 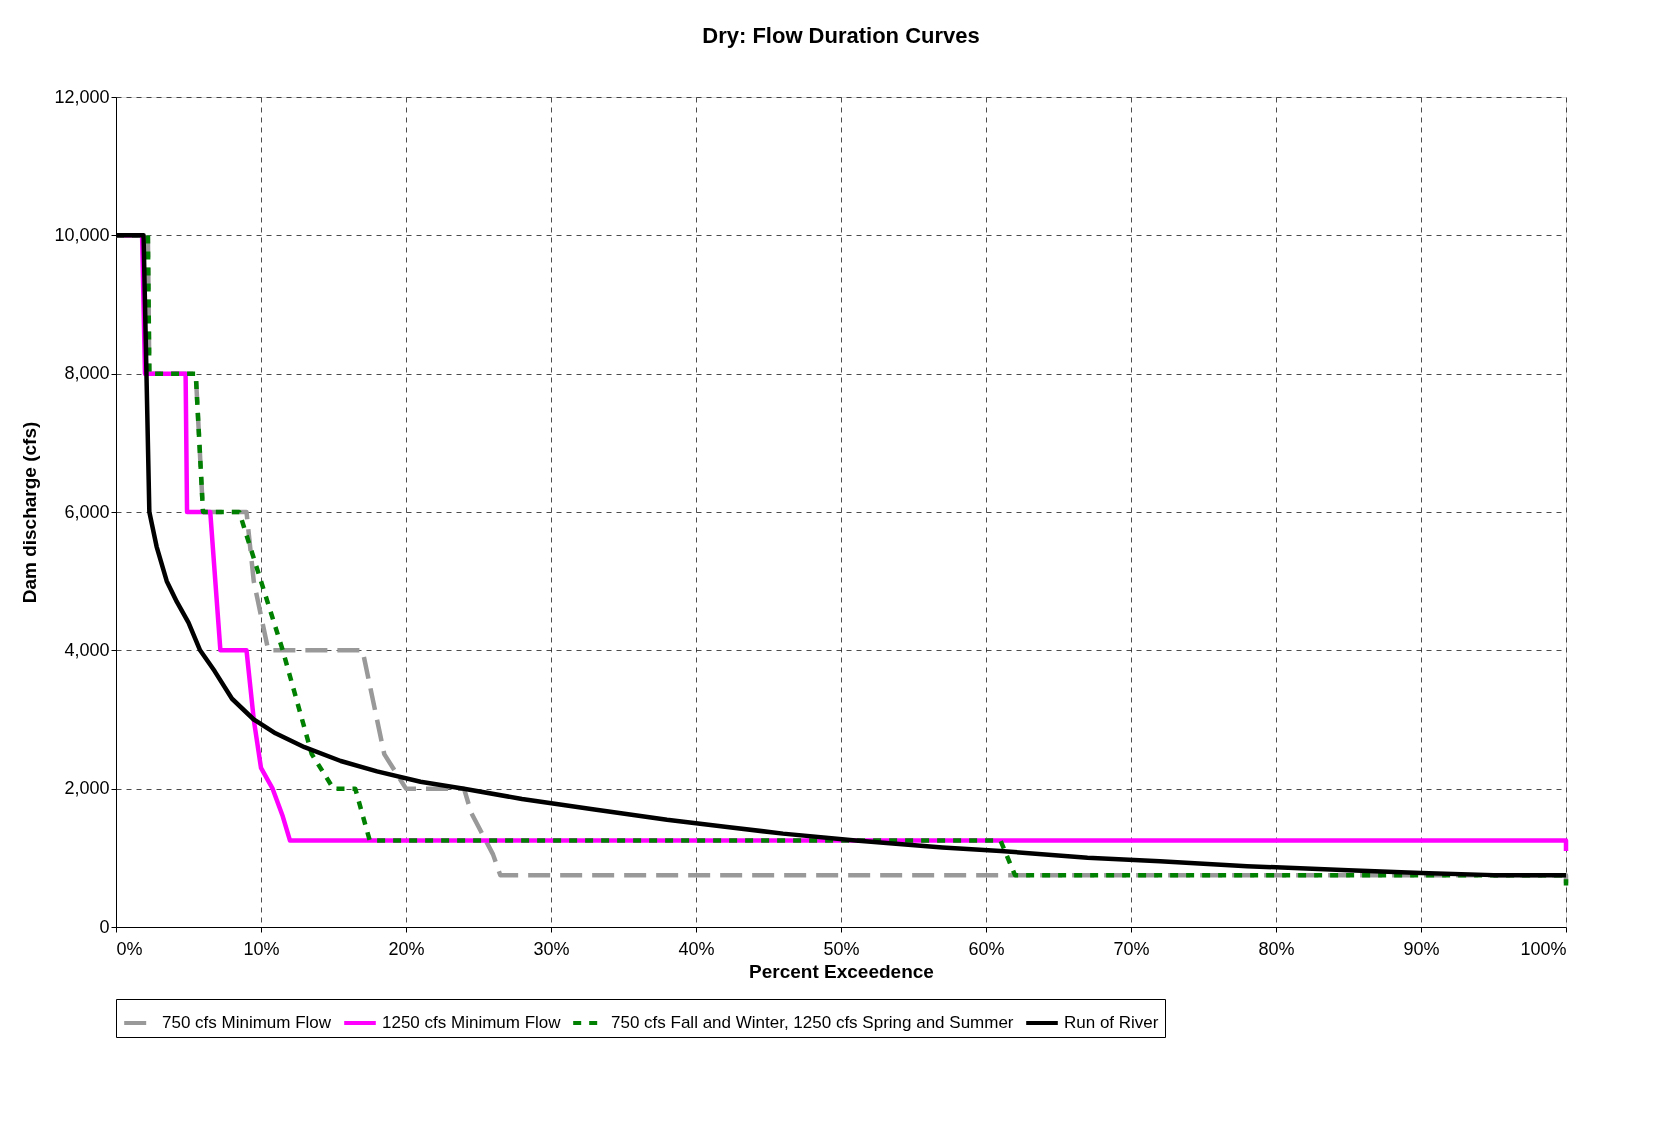 I want to click on x-tick-label: 10%, so click(x=261, y=948).